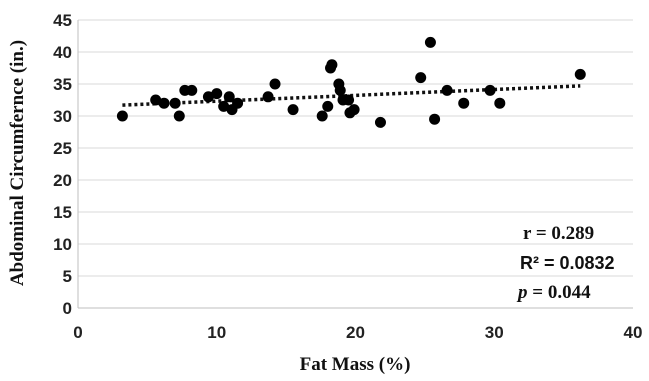 The width and height of the screenshot is (649, 381). I want to click on y-tick-labels: 0 5 10 15 20 25 30 35 40 45, so click(62, 164).